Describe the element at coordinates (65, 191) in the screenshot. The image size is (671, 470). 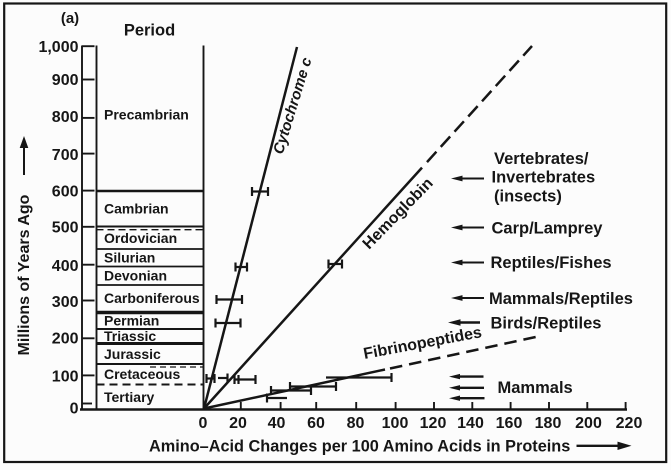
I see `svg-text: 600` at that location.